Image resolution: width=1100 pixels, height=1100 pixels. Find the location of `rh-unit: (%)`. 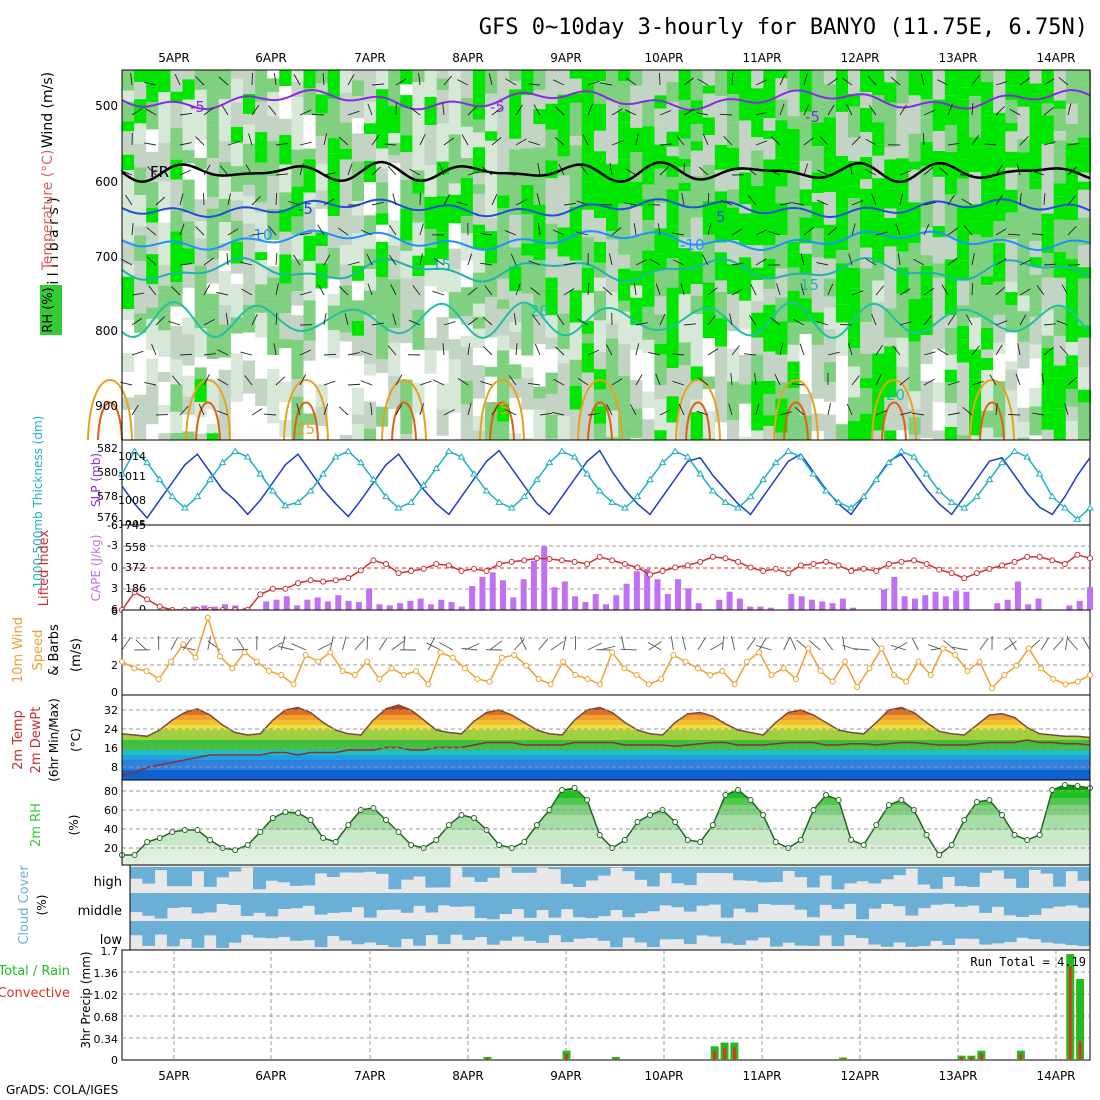

rh-unit: (%) is located at coordinates (74, 825).